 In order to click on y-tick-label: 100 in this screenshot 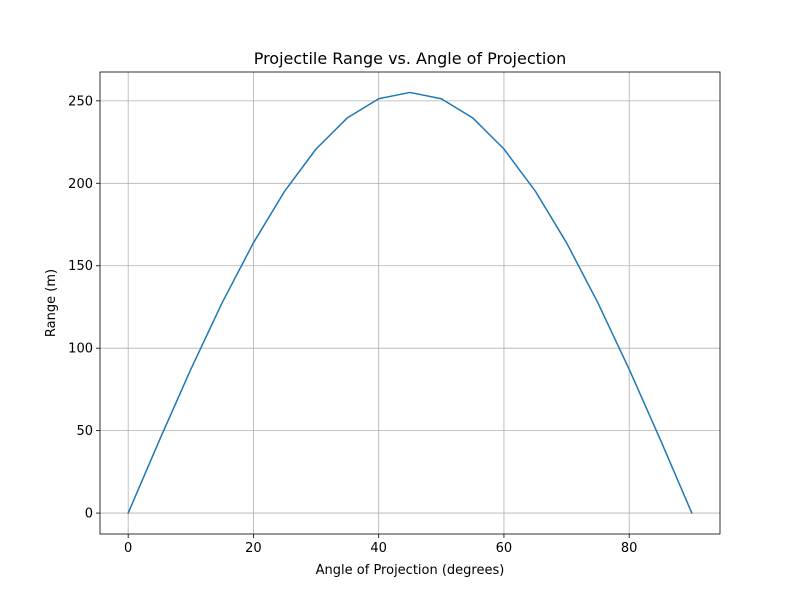, I will do `click(80, 349)`.